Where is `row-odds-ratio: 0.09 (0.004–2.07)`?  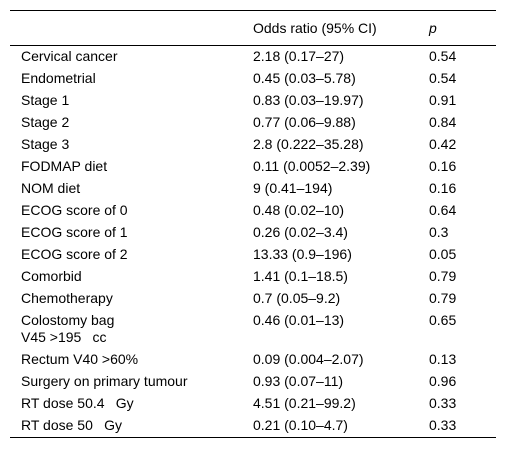 row-odds-ratio: 0.09 (0.004–2.07) is located at coordinates (308, 359).